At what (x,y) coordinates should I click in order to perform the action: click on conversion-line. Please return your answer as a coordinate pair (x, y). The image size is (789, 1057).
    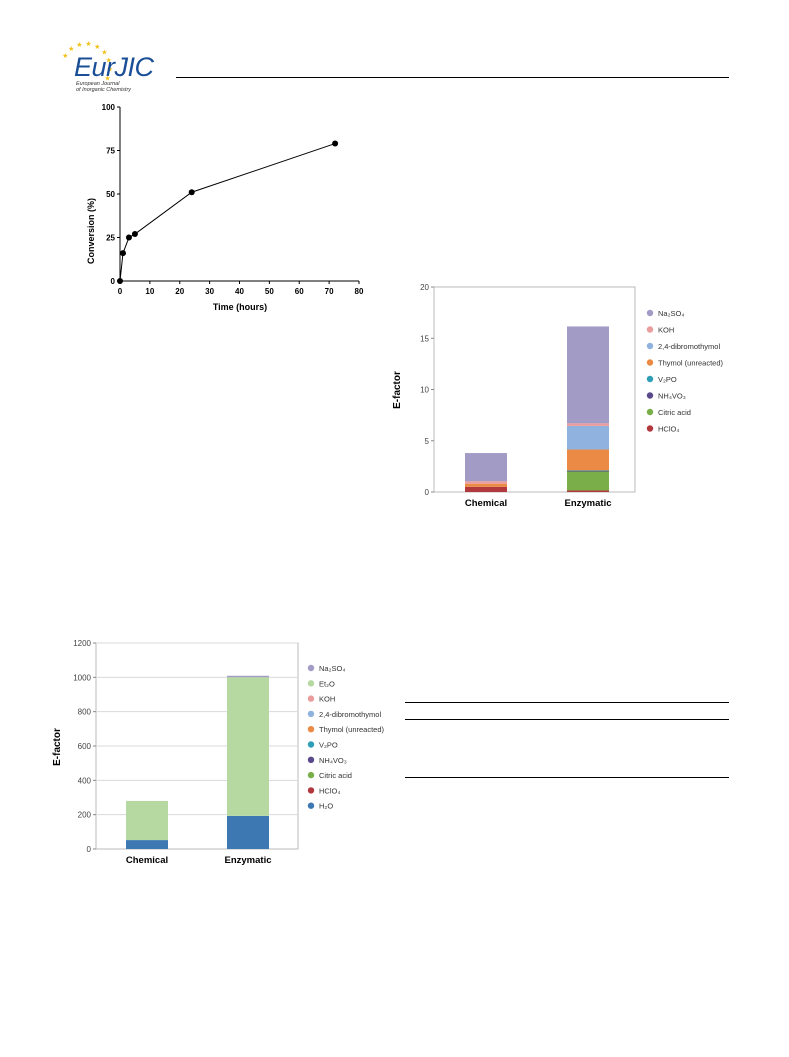
    Looking at the image, I should click on (227, 212).